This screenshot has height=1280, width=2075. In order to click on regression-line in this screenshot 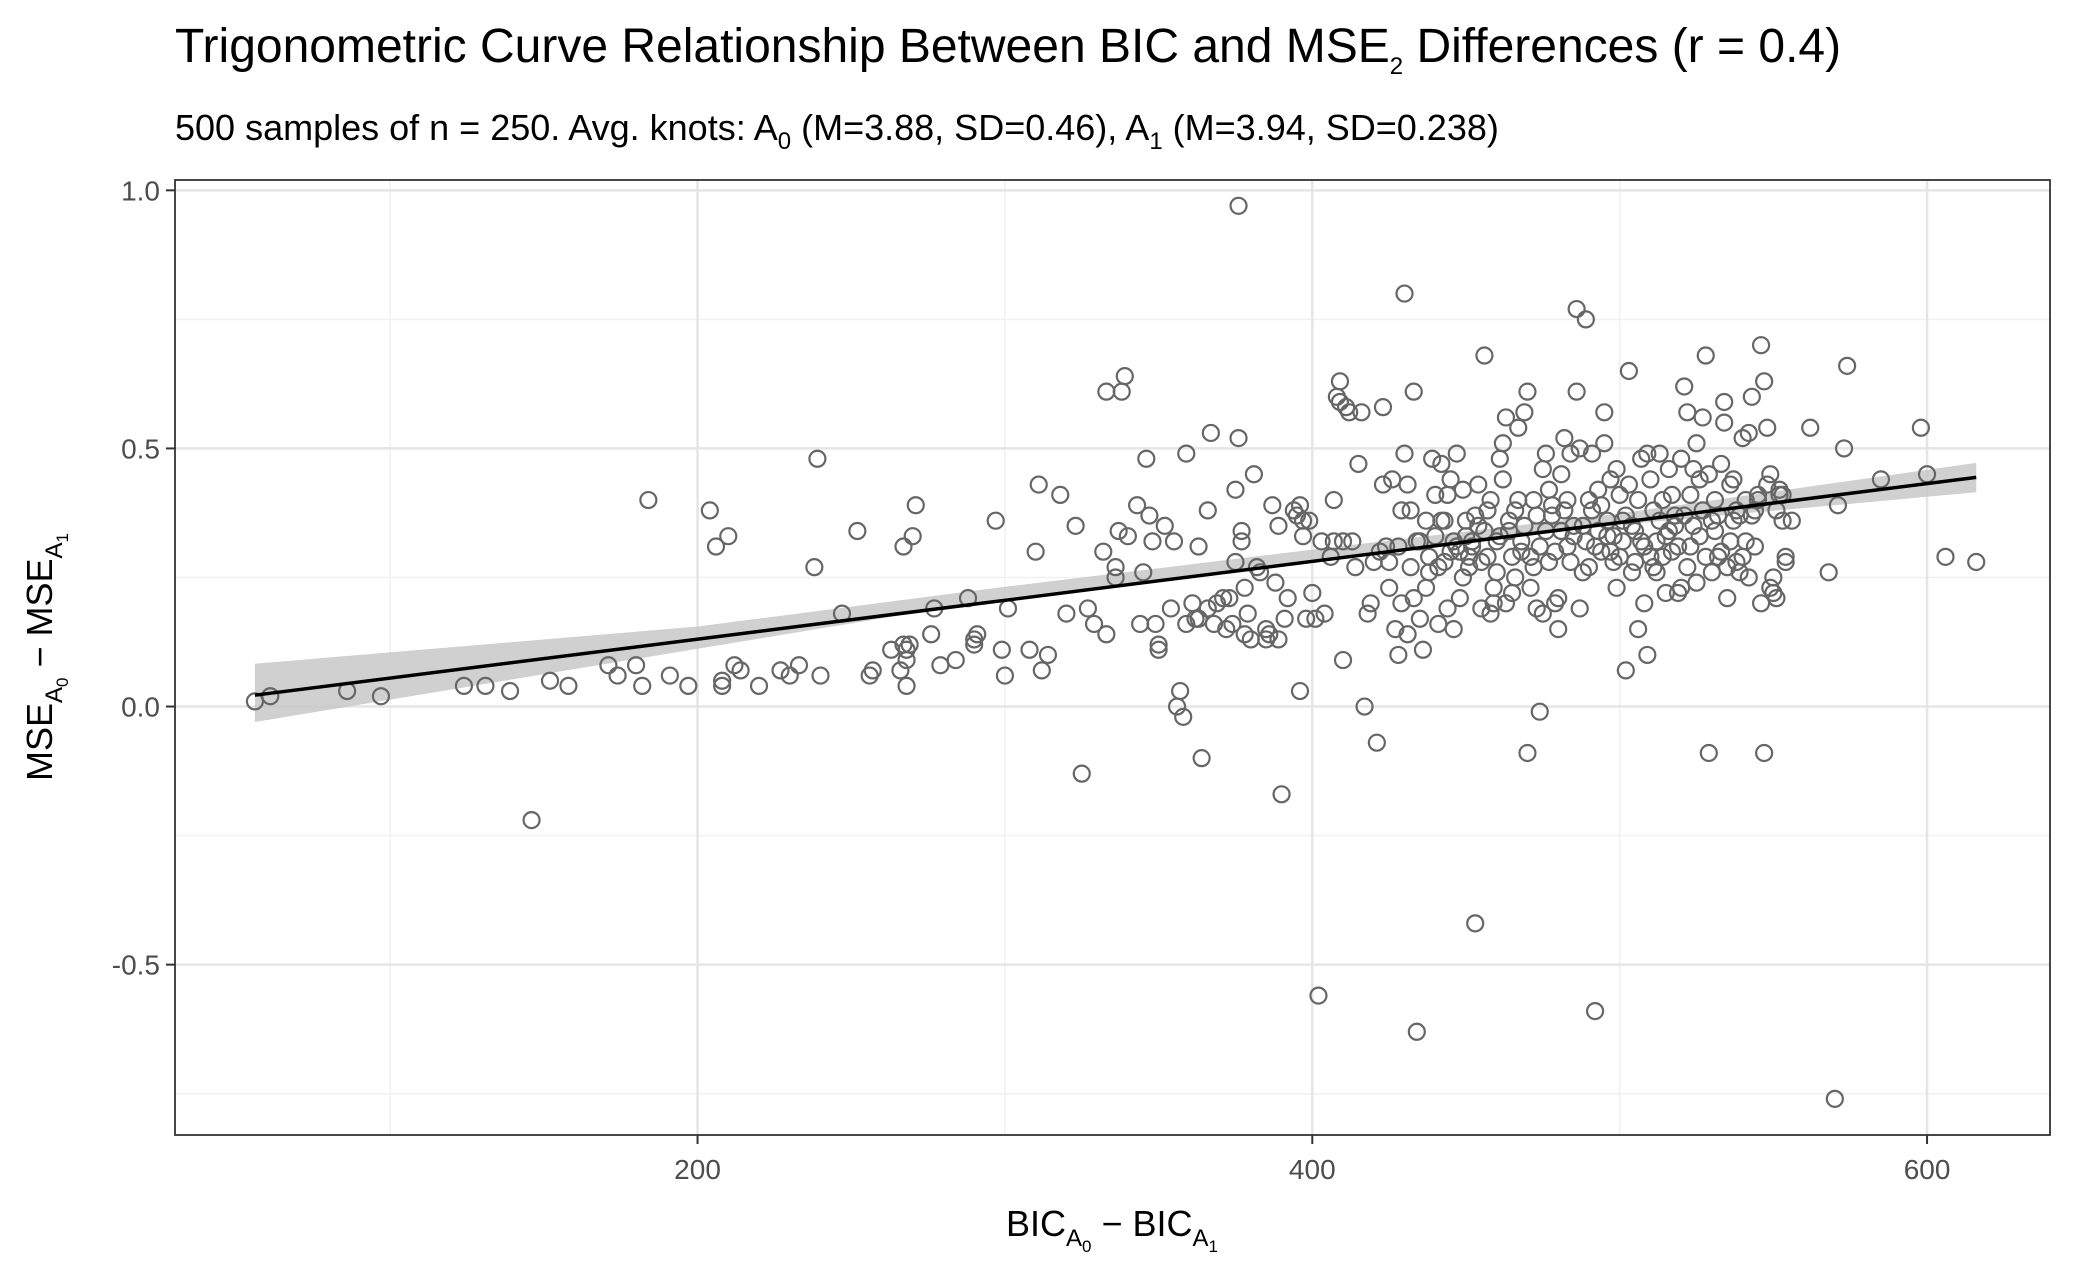, I will do `click(1115, 586)`.